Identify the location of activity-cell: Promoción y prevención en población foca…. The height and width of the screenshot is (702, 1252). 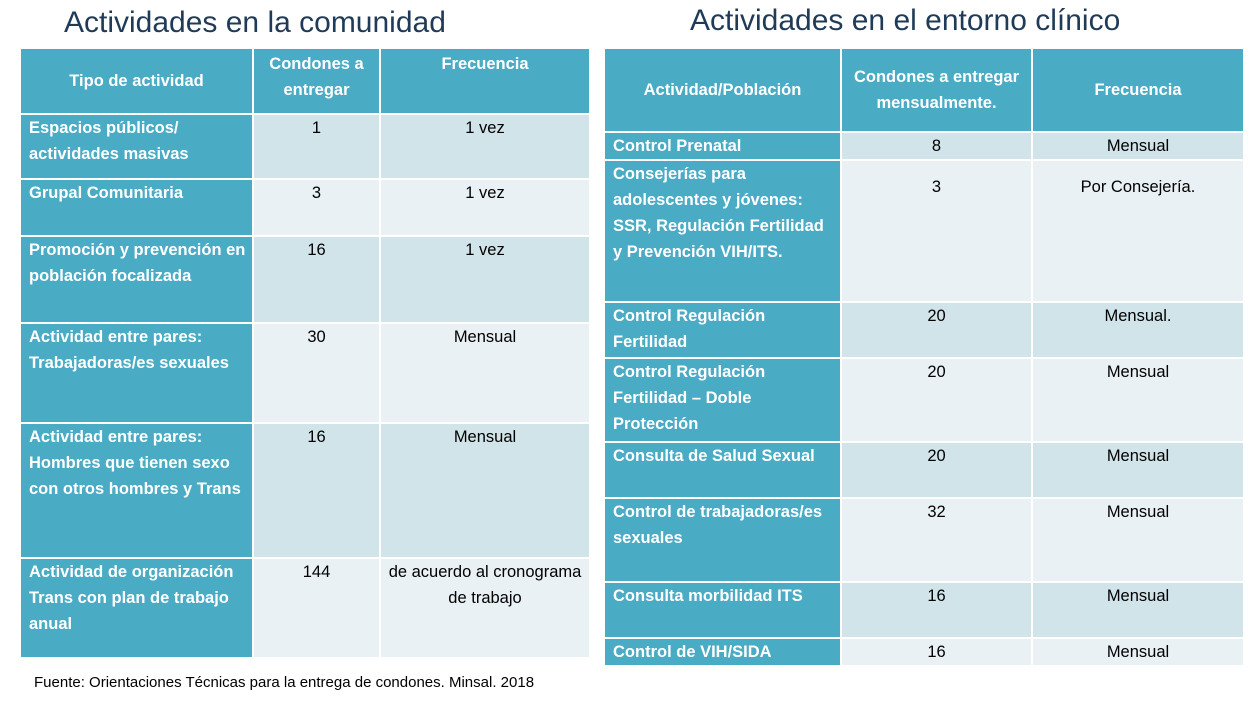
(136, 279).